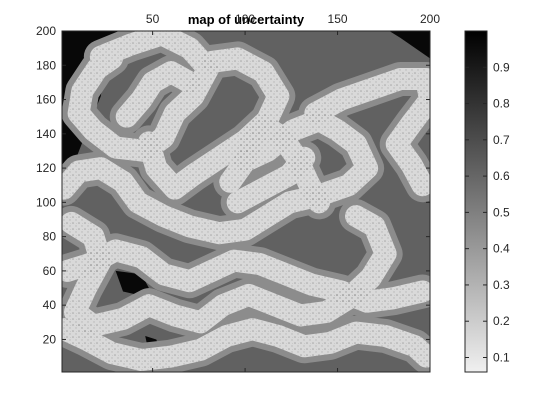 This screenshot has width=560, height=420. I want to click on y-tick-label: 180, so click(46, 65).